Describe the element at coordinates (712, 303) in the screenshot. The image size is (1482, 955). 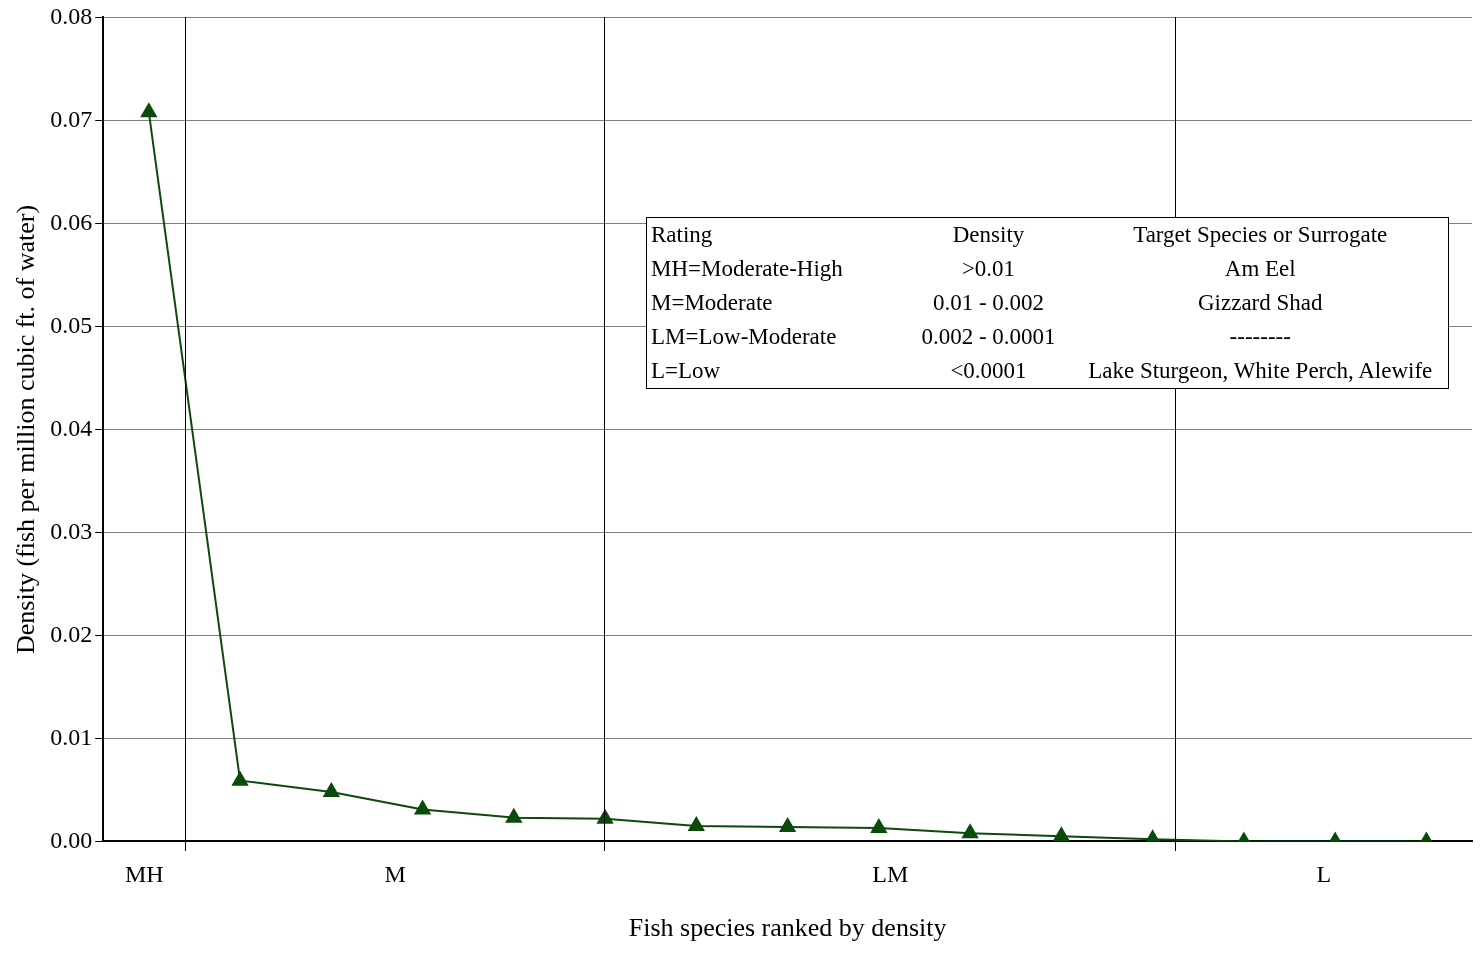
I see `annotation: M=Moderate` at that location.